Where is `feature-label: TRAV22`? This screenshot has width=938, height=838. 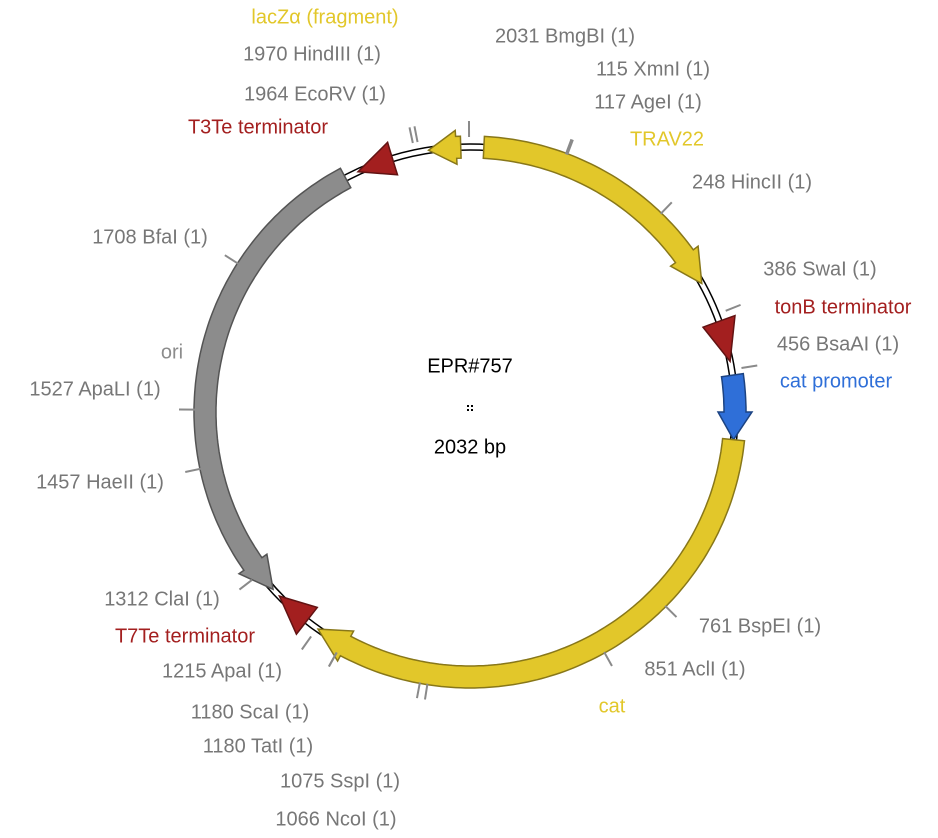
feature-label: TRAV22 is located at coordinates (667, 139).